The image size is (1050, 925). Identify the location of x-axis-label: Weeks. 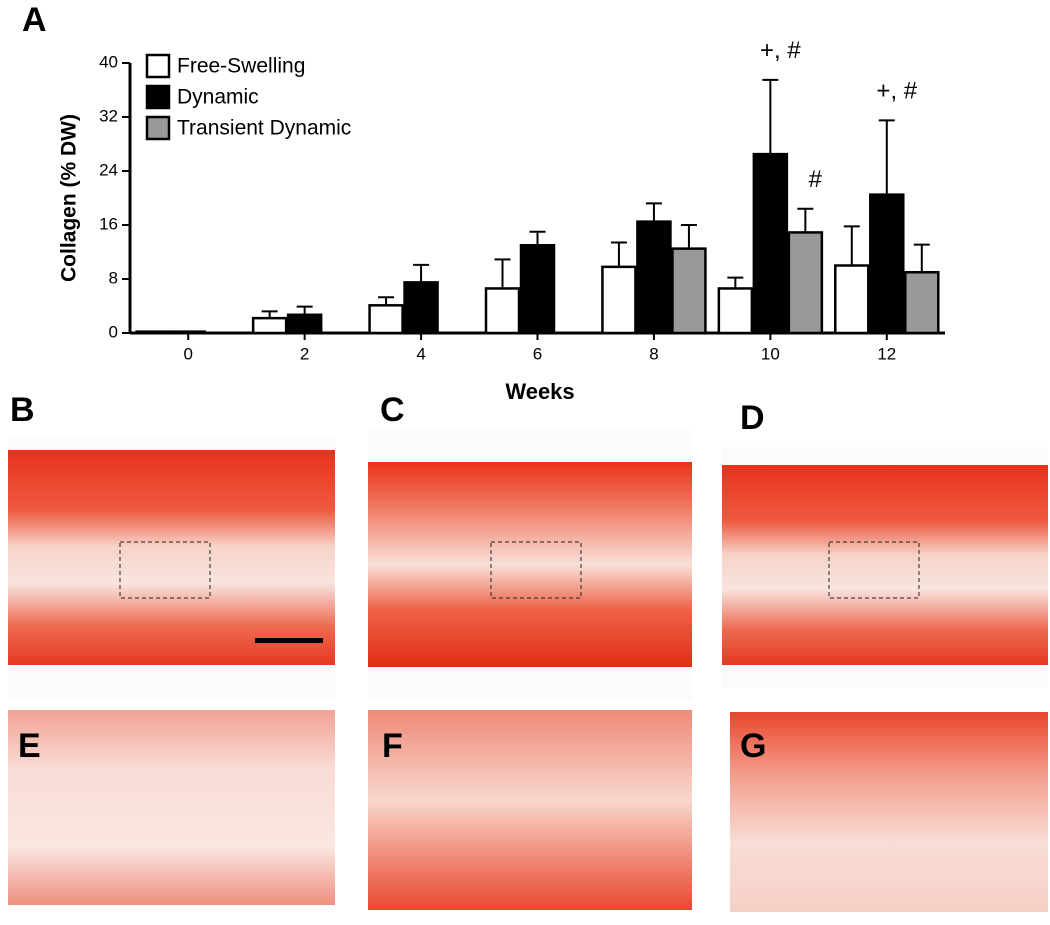
(539, 391).